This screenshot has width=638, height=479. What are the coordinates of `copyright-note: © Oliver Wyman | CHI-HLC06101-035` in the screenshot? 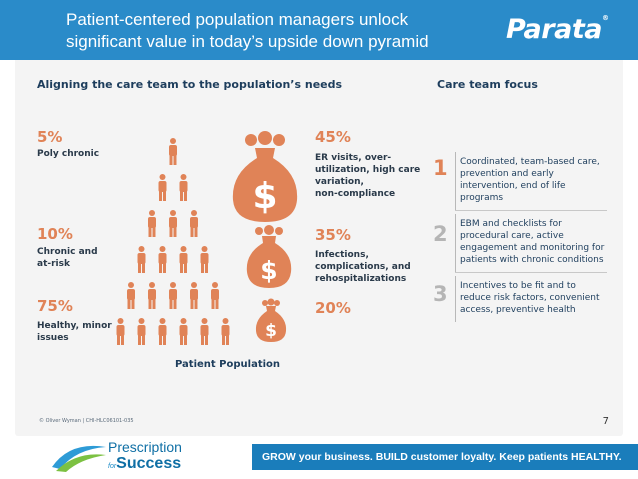 It's located at (86, 421).